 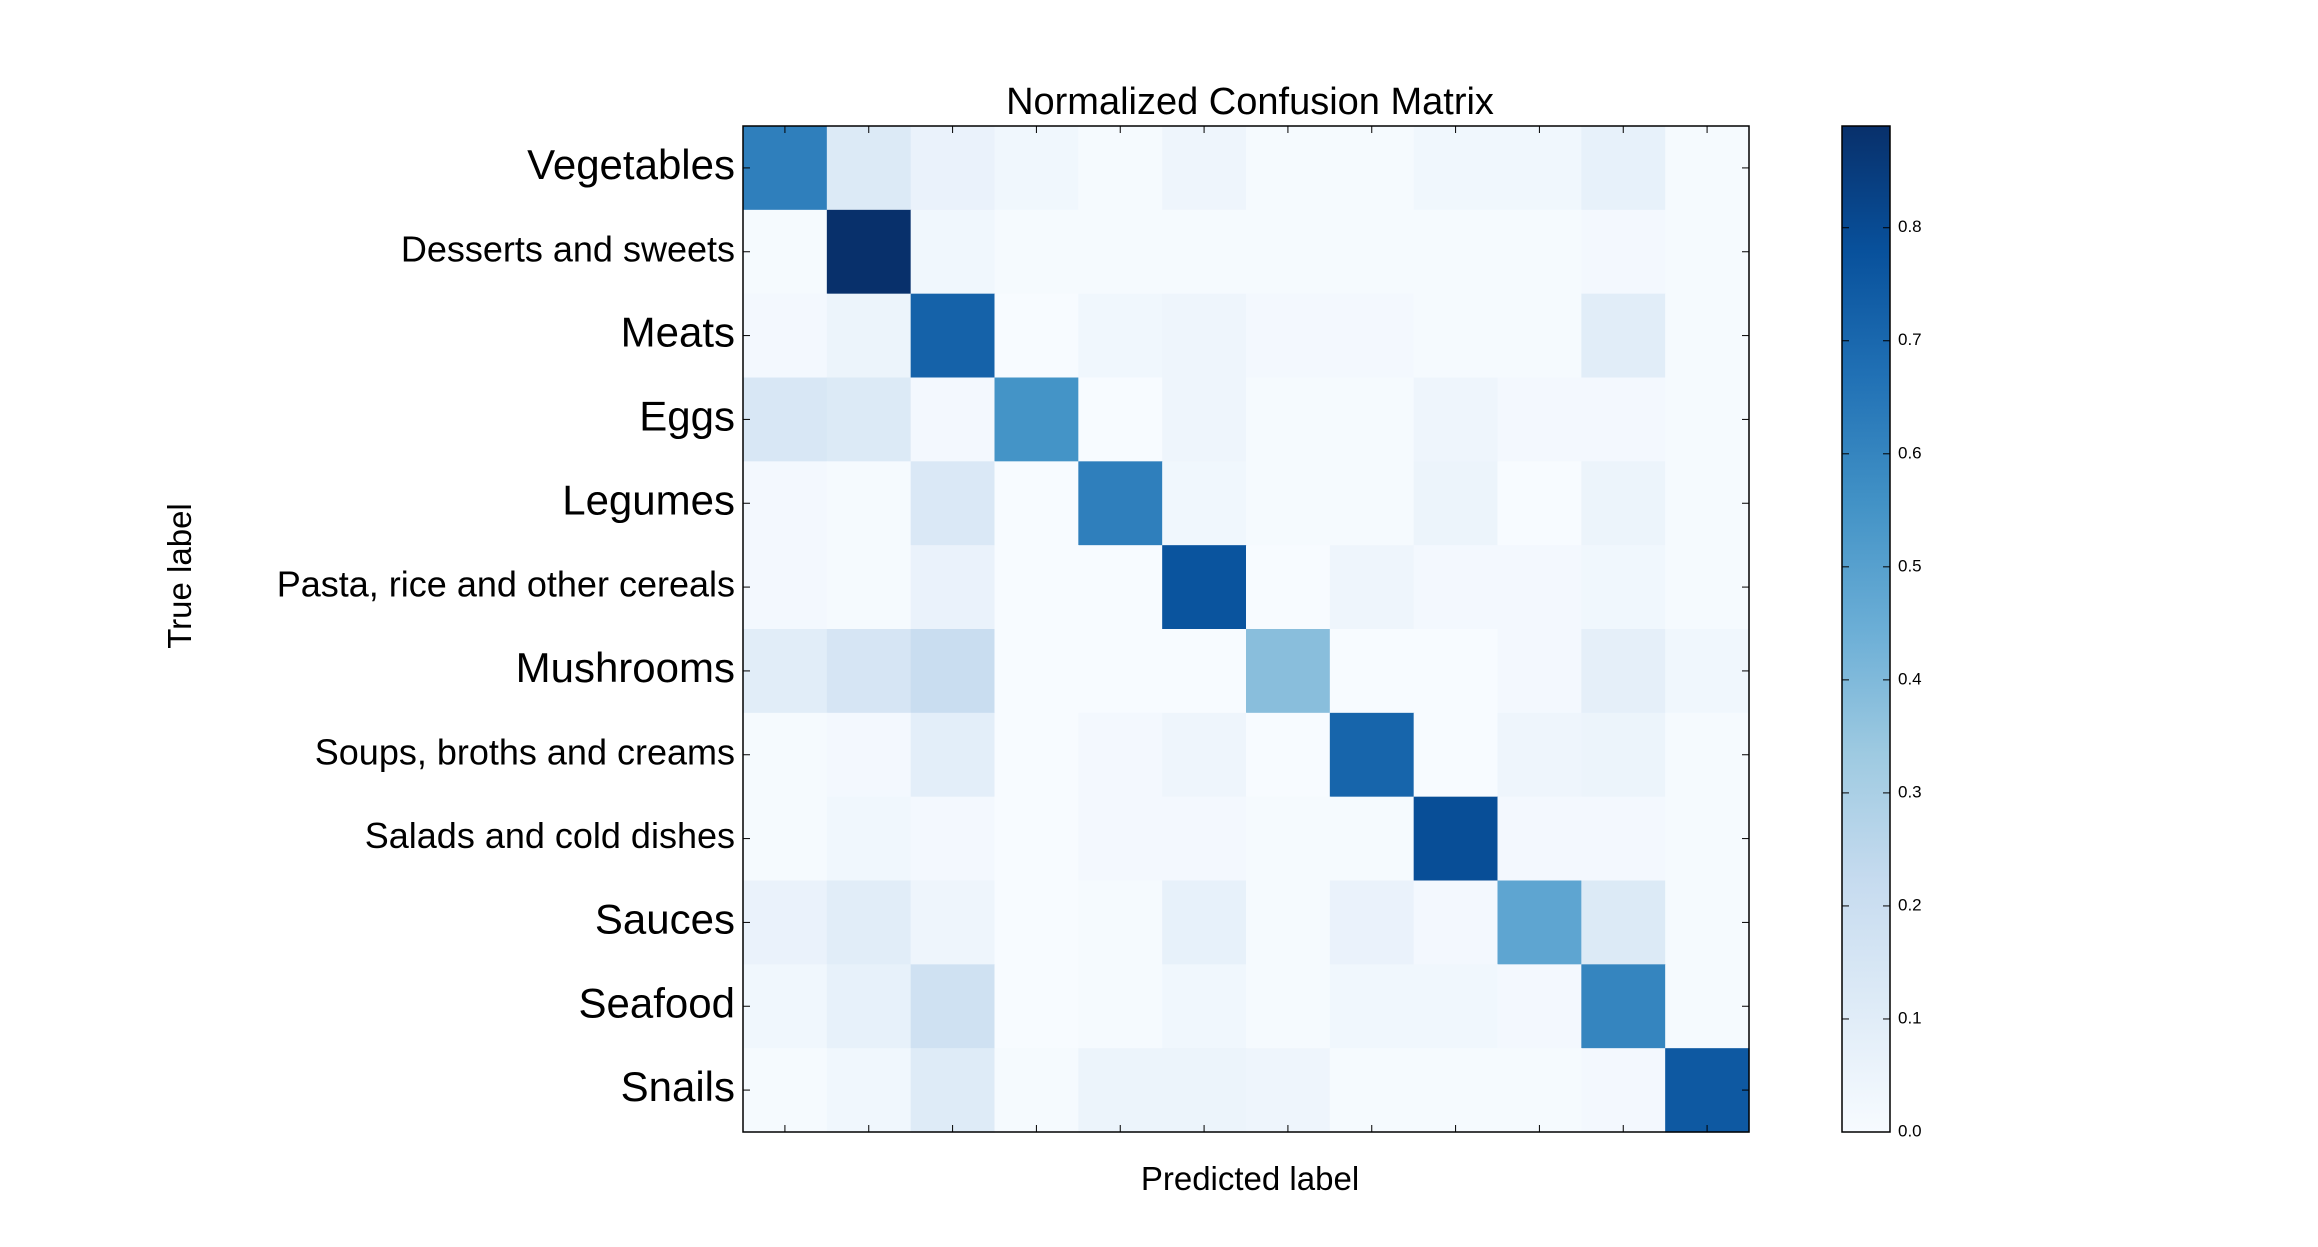 I want to click on colorbar-tick-label: 0.6, so click(x=1910, y=452).